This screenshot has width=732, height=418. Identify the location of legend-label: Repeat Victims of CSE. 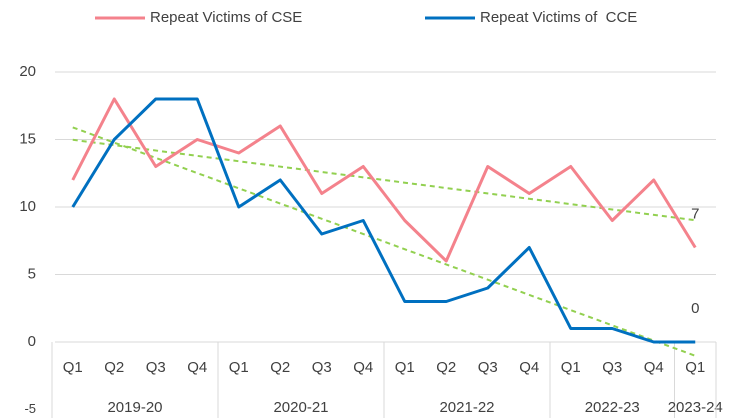
(226, 17).